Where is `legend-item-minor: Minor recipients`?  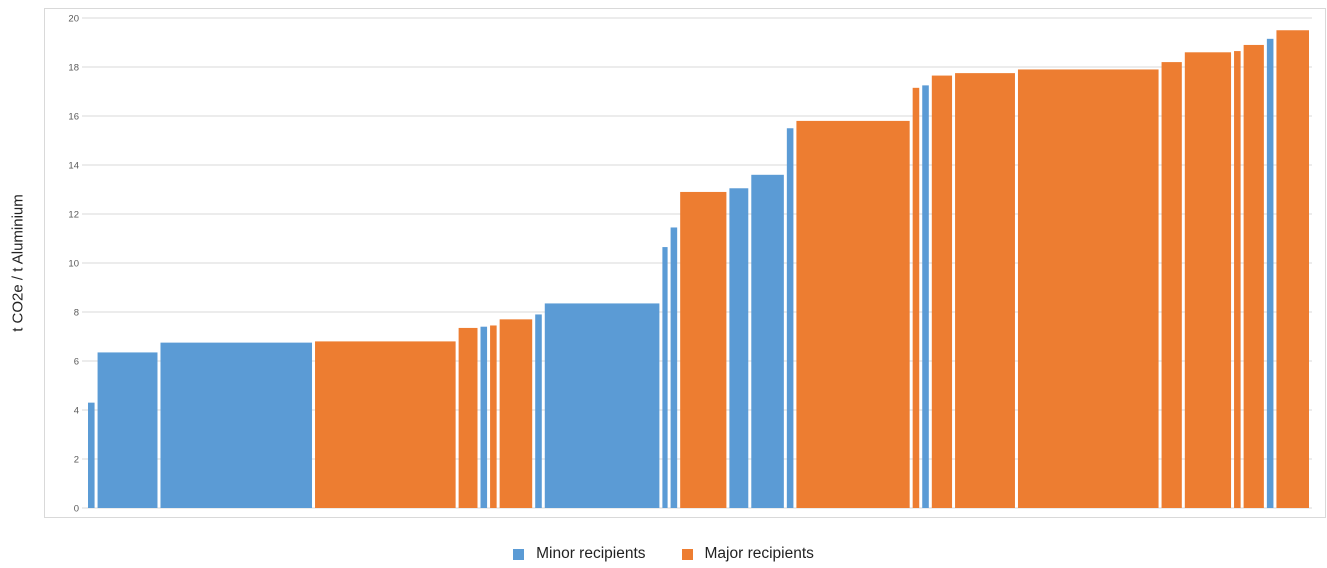
legend-item-minor: Minor recipients is located at coordinates (579, 554).